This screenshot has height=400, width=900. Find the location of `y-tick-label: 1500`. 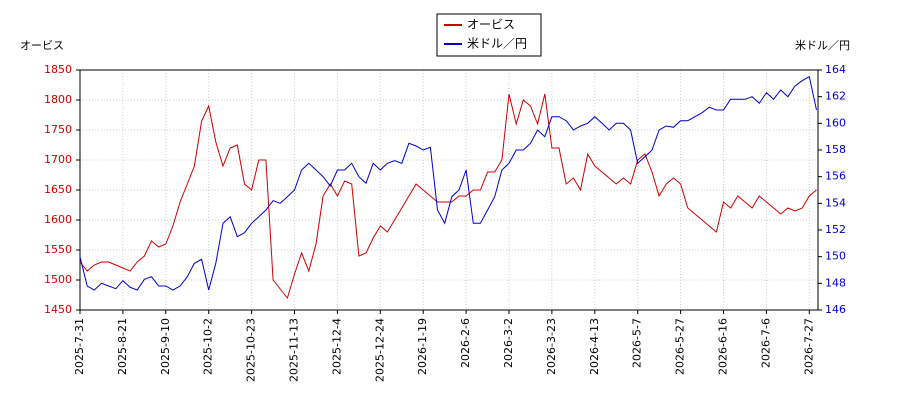

y-tick-label: 1500 is located at coordinates (58, 279).